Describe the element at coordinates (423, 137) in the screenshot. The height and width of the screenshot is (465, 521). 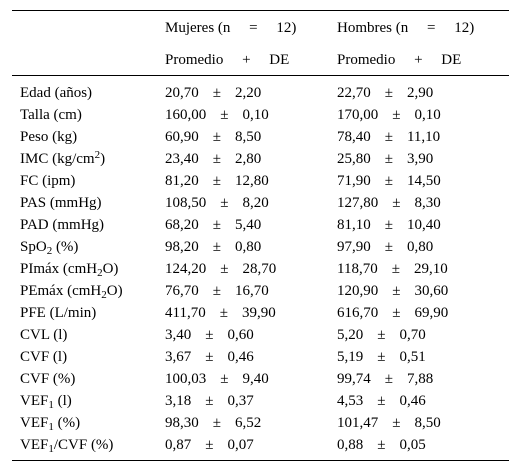
I see `value-cell-men: 78,40 ±11,10` at that location.